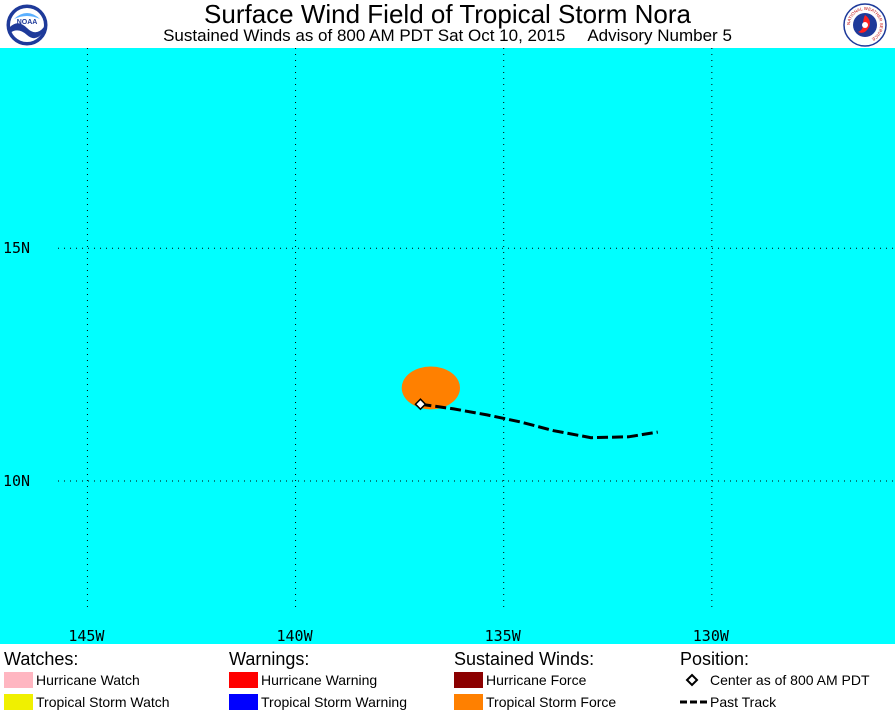 Image resolution: width=895 pixels, height=716 pixels. What do you see at coordinates (86, 635) in the screenshot?
I see `longitude-label: 145W` at bounding box center [86, 635].